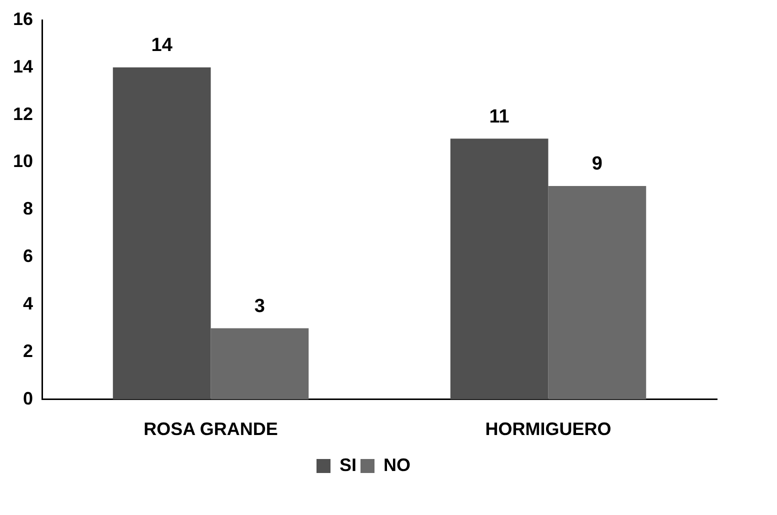  What do you see at coordinates (597, 164) in the screenshot?
I see `data-label: 9` at bounding box center [597, 164].